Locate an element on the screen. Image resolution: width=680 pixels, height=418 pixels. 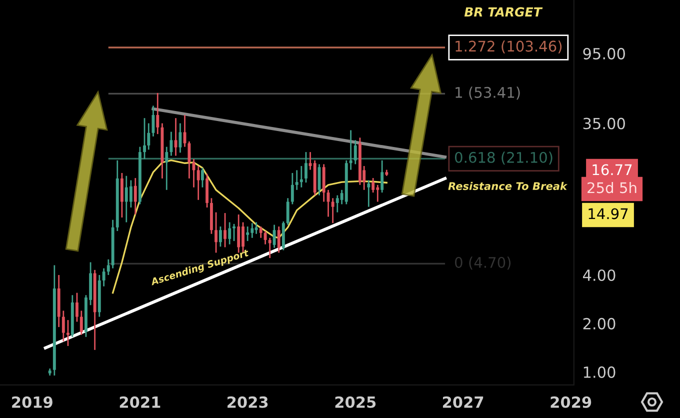
y-tick-label: 4.00 is located at coordinates (599, 275).